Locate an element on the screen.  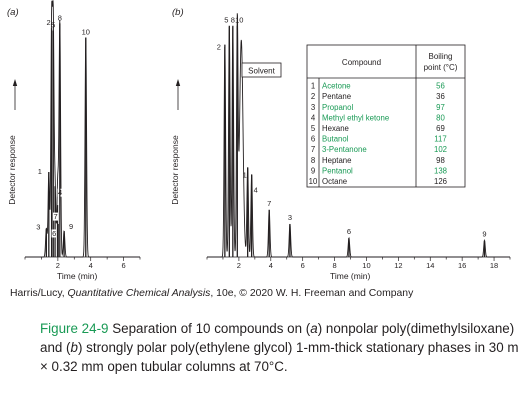
x-tick-label: 14 is located at coordinates (430, 265).